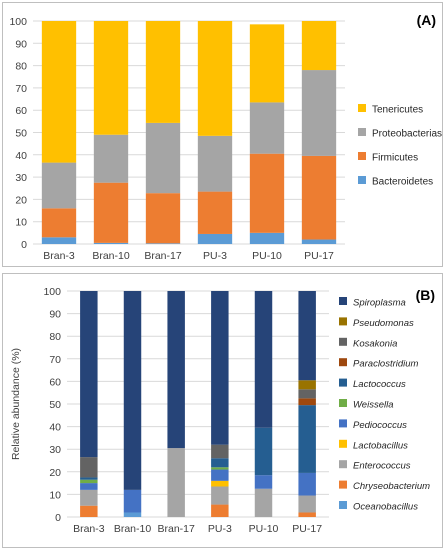 The image size is (447, 550). What do you see at coordinates (343, 464) in the screenshot?
I see `legend-swatch-enterococcus` at bounding box center [343, 464].